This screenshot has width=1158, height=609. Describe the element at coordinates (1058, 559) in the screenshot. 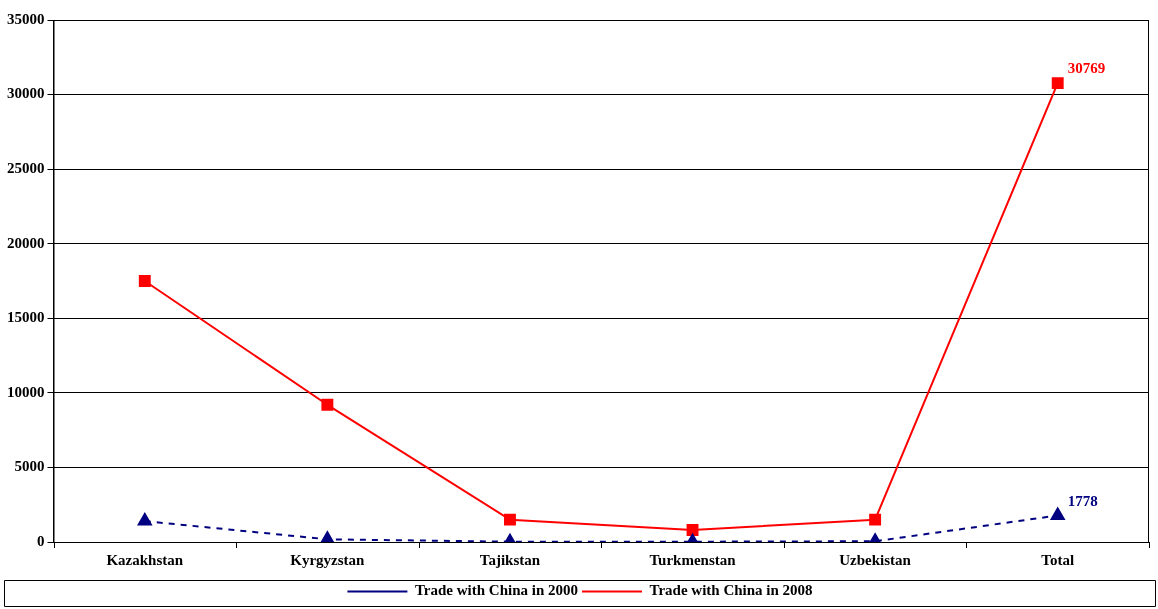

I see `x-tick-label: Total` at that location.